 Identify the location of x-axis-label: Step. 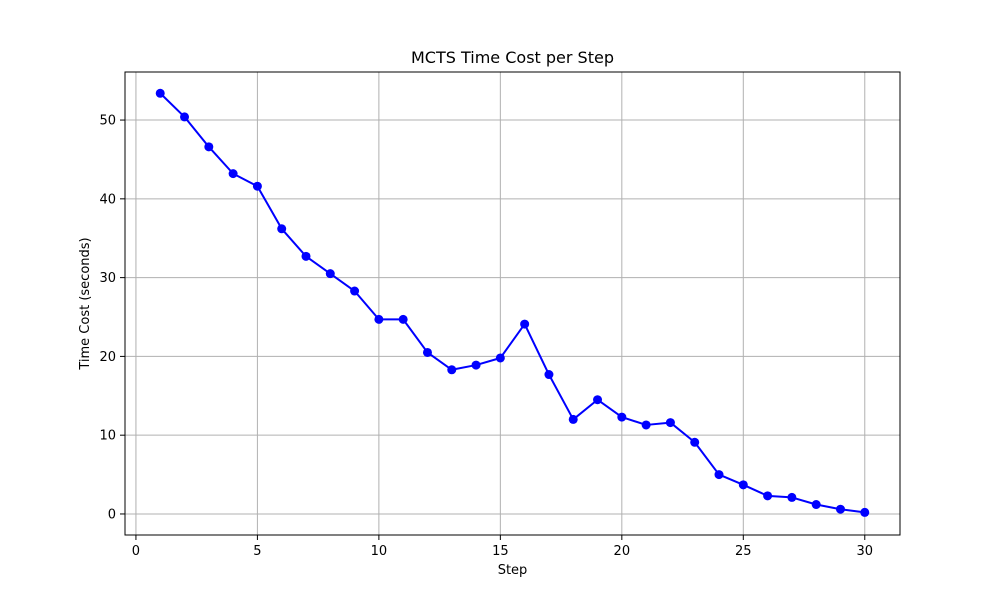
(513, 570).